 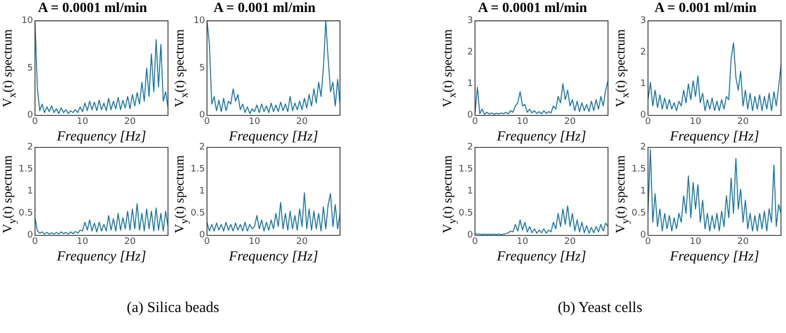 I want to click on text: (a) Silica beads, so click(x=173, y=308).